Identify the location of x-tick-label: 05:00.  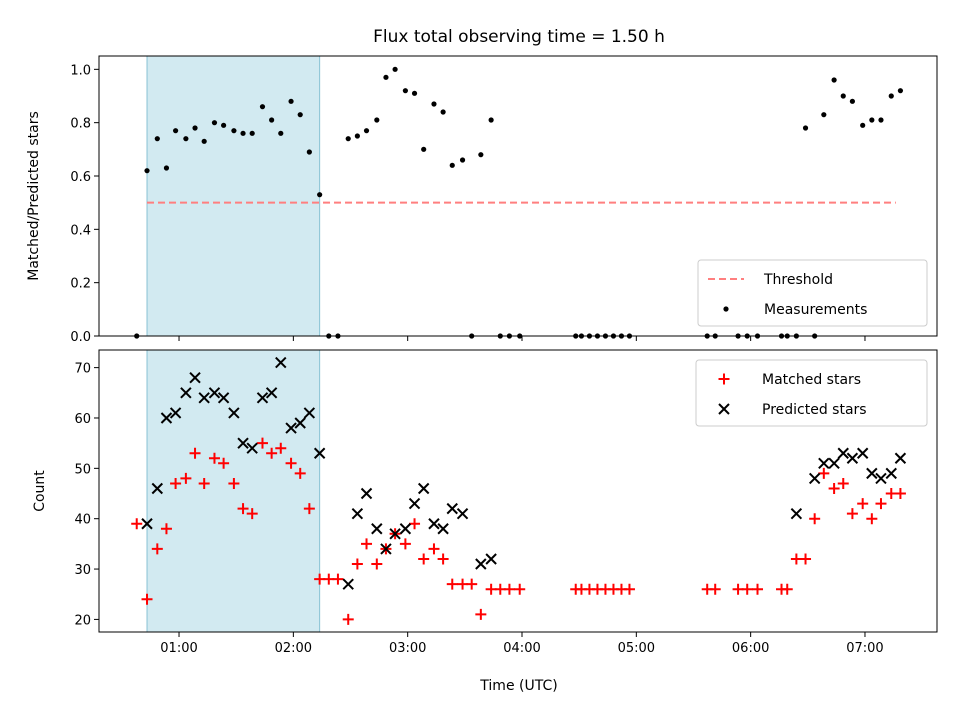
(636, 648).